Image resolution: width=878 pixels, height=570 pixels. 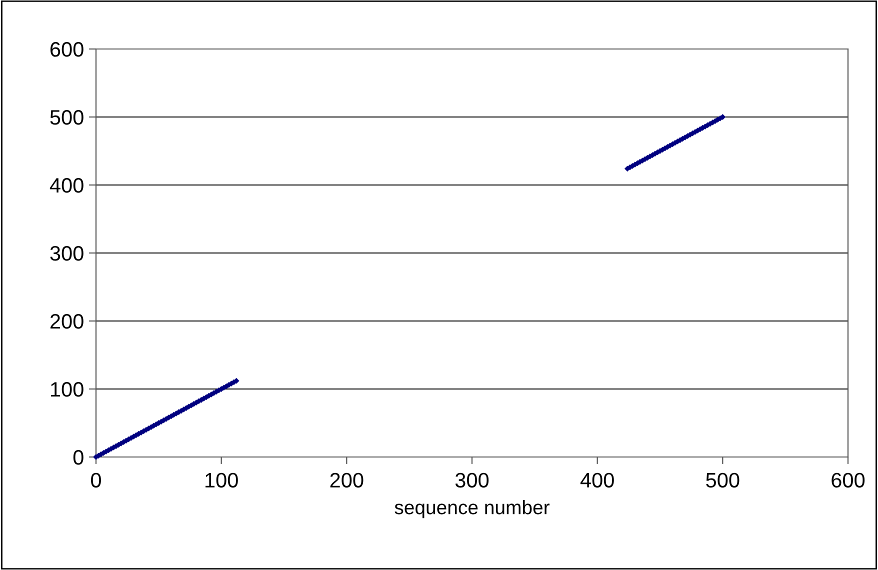 I want to click on y-tick-label: 600, so click(x=67, y=49).